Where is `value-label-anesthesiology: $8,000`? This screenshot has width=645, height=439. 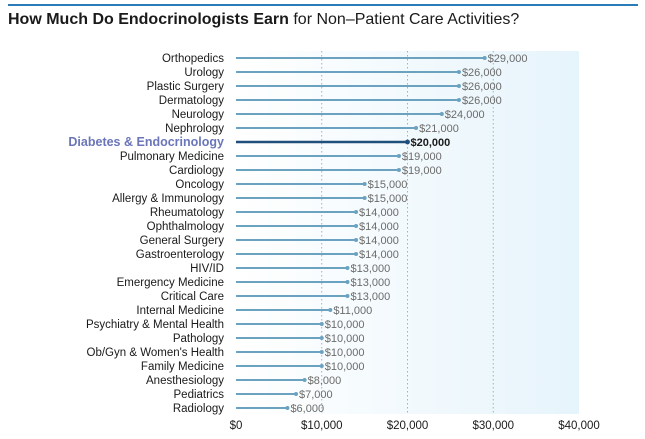
value-label-anesthesiology: $8,000 is located at coordinates (325, 381).